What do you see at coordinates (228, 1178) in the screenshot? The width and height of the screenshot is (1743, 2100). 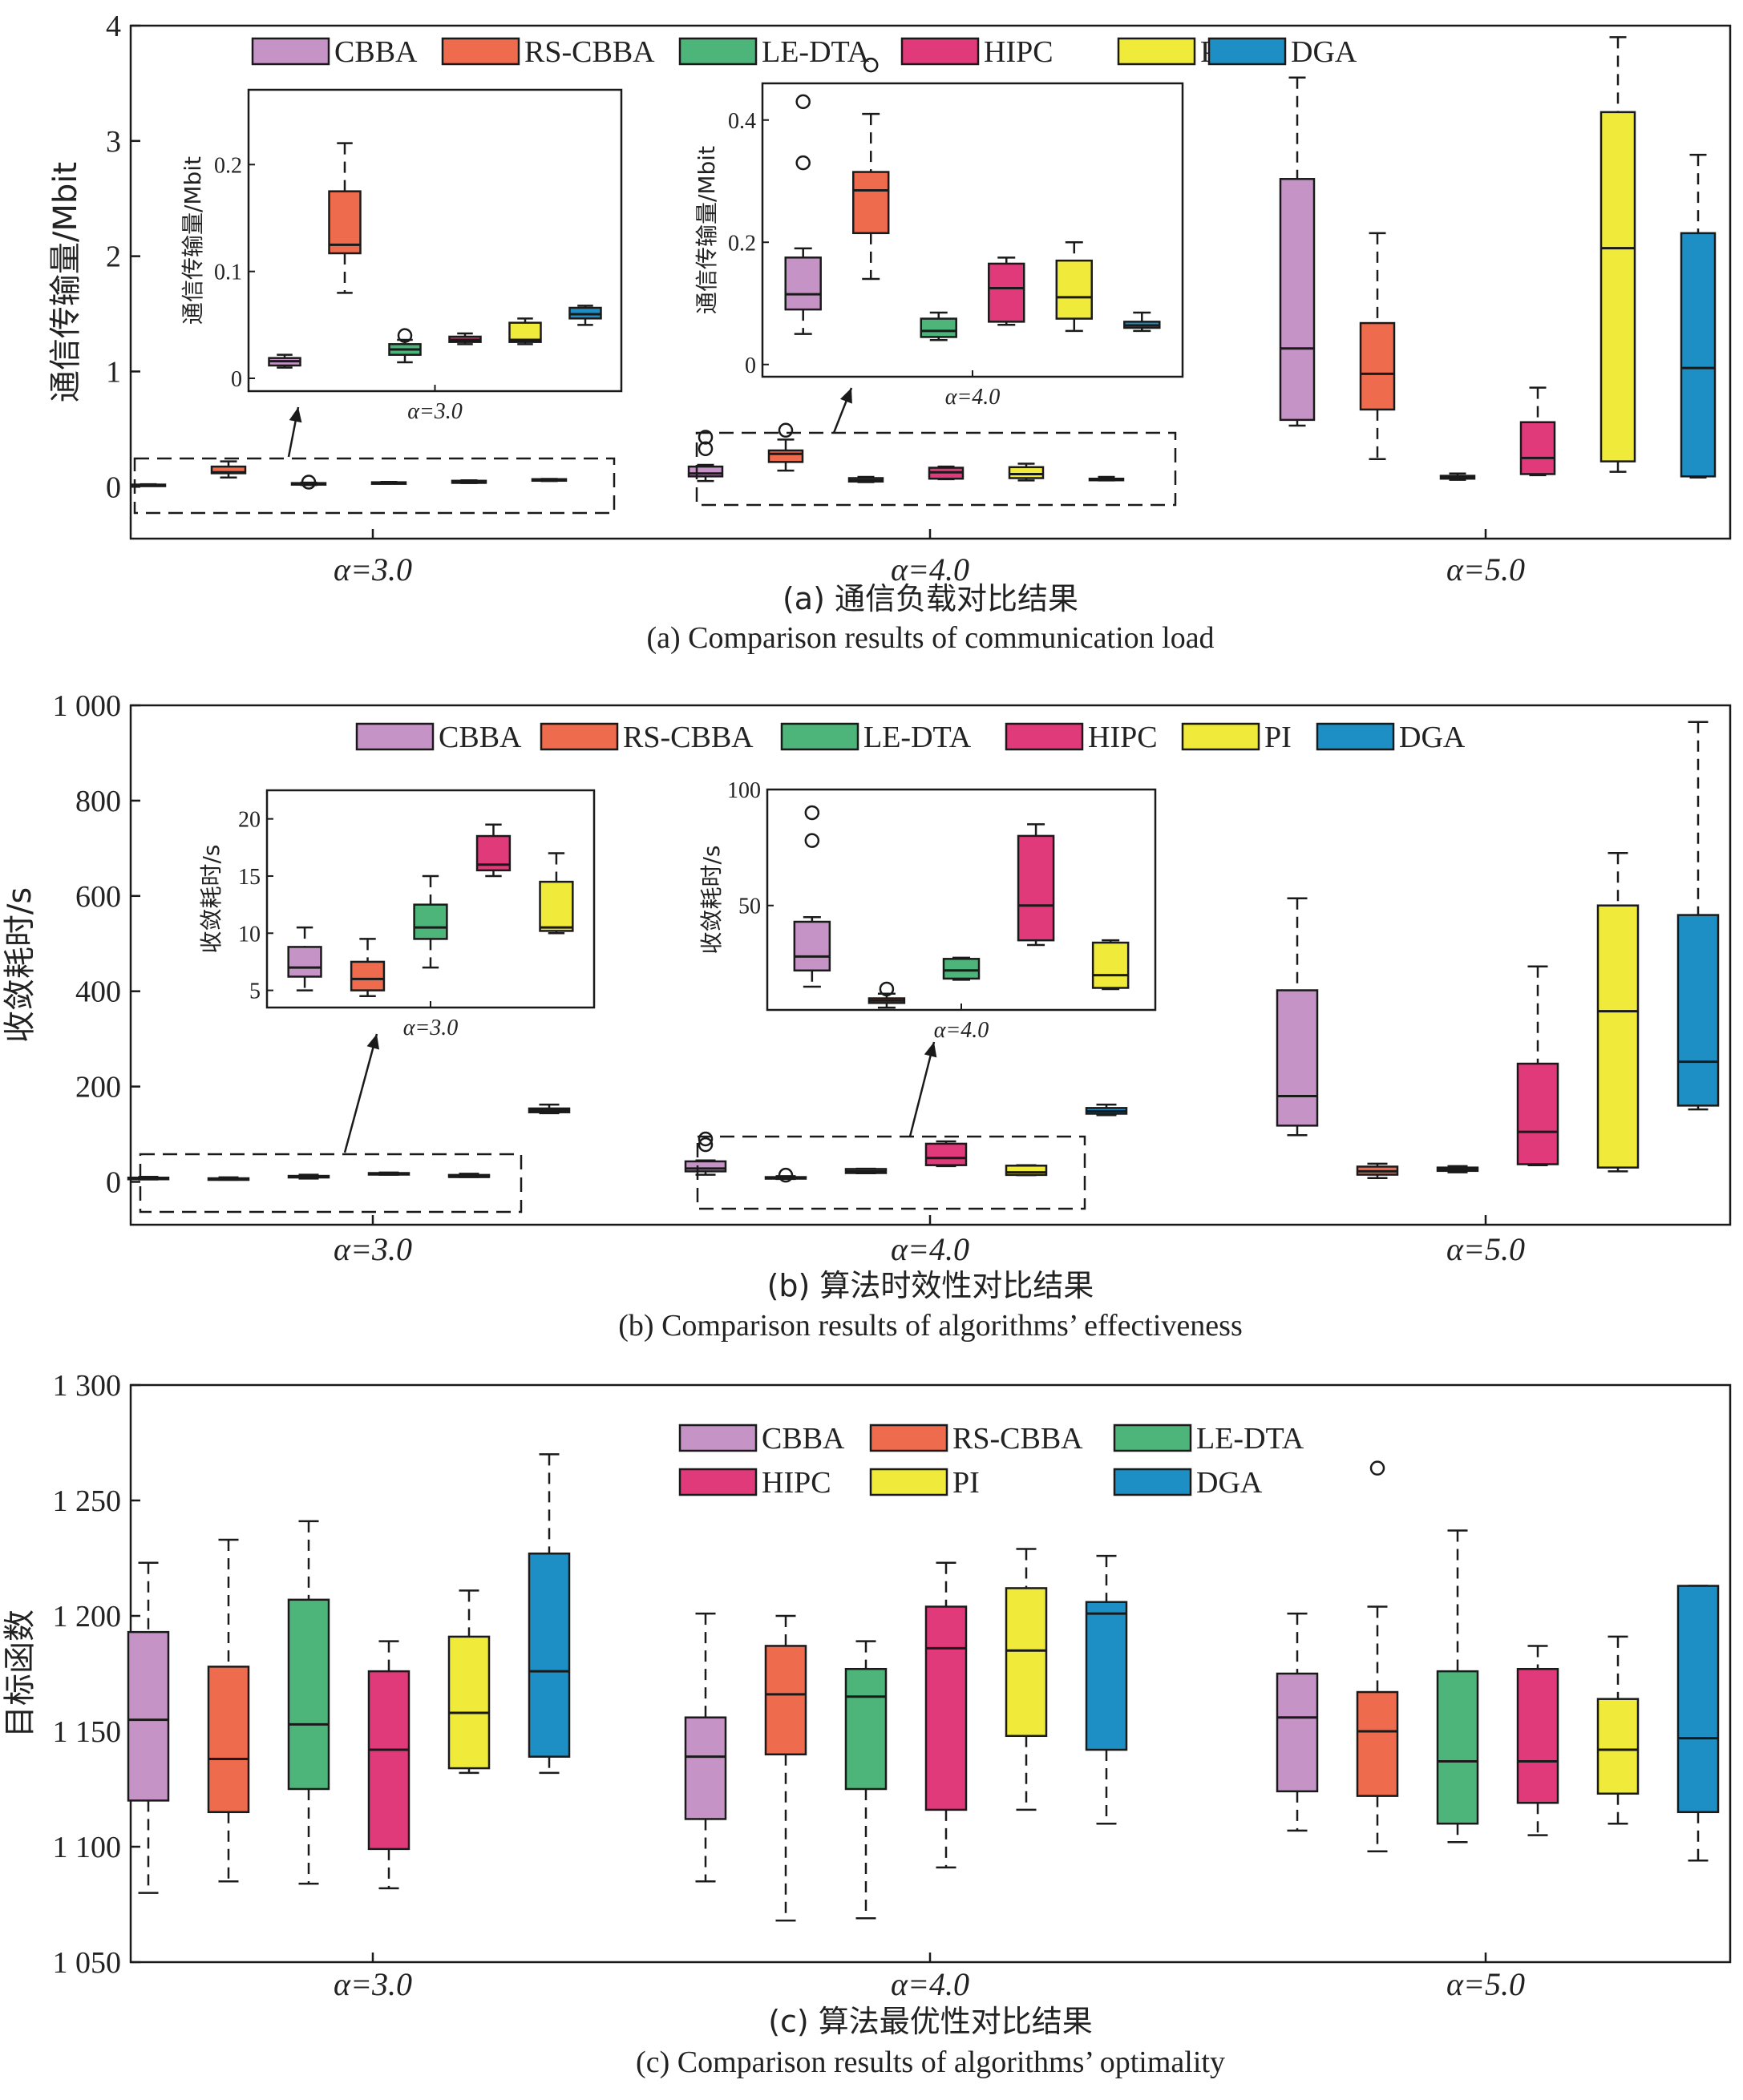 I see `box-rs-cbba-group1` at bounding box center [228, 1178].